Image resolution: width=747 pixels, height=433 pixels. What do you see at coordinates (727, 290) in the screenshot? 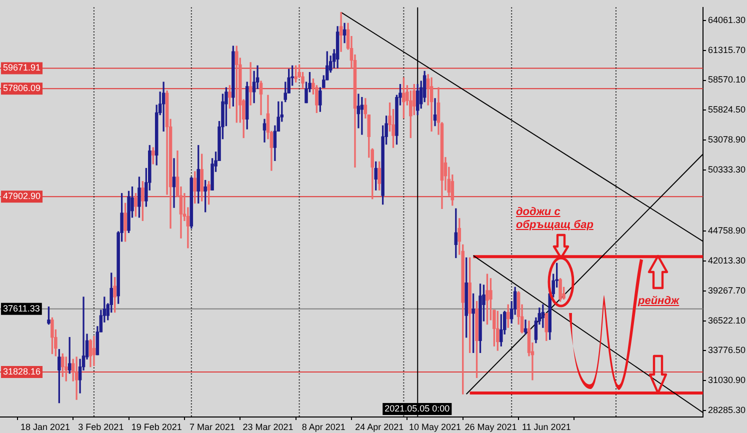
I see `y-tick-label: 39267.70` at bounding box center [727, 290].